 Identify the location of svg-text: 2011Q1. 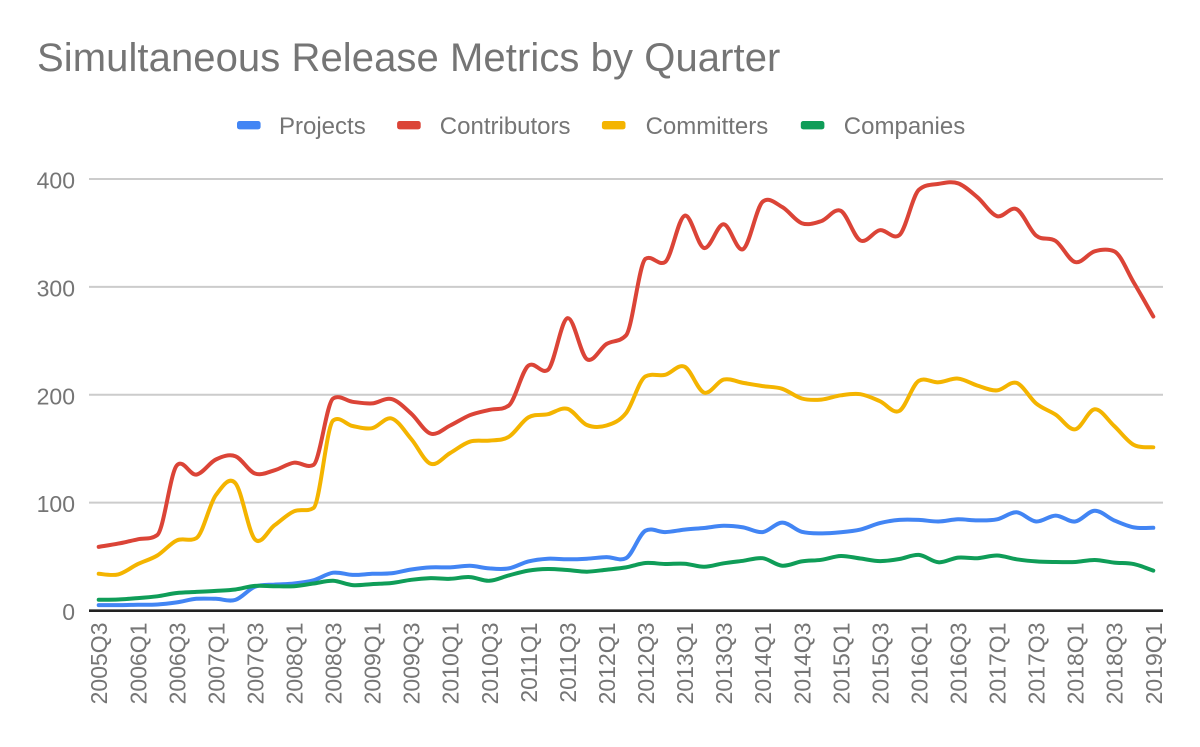
(529, 663).